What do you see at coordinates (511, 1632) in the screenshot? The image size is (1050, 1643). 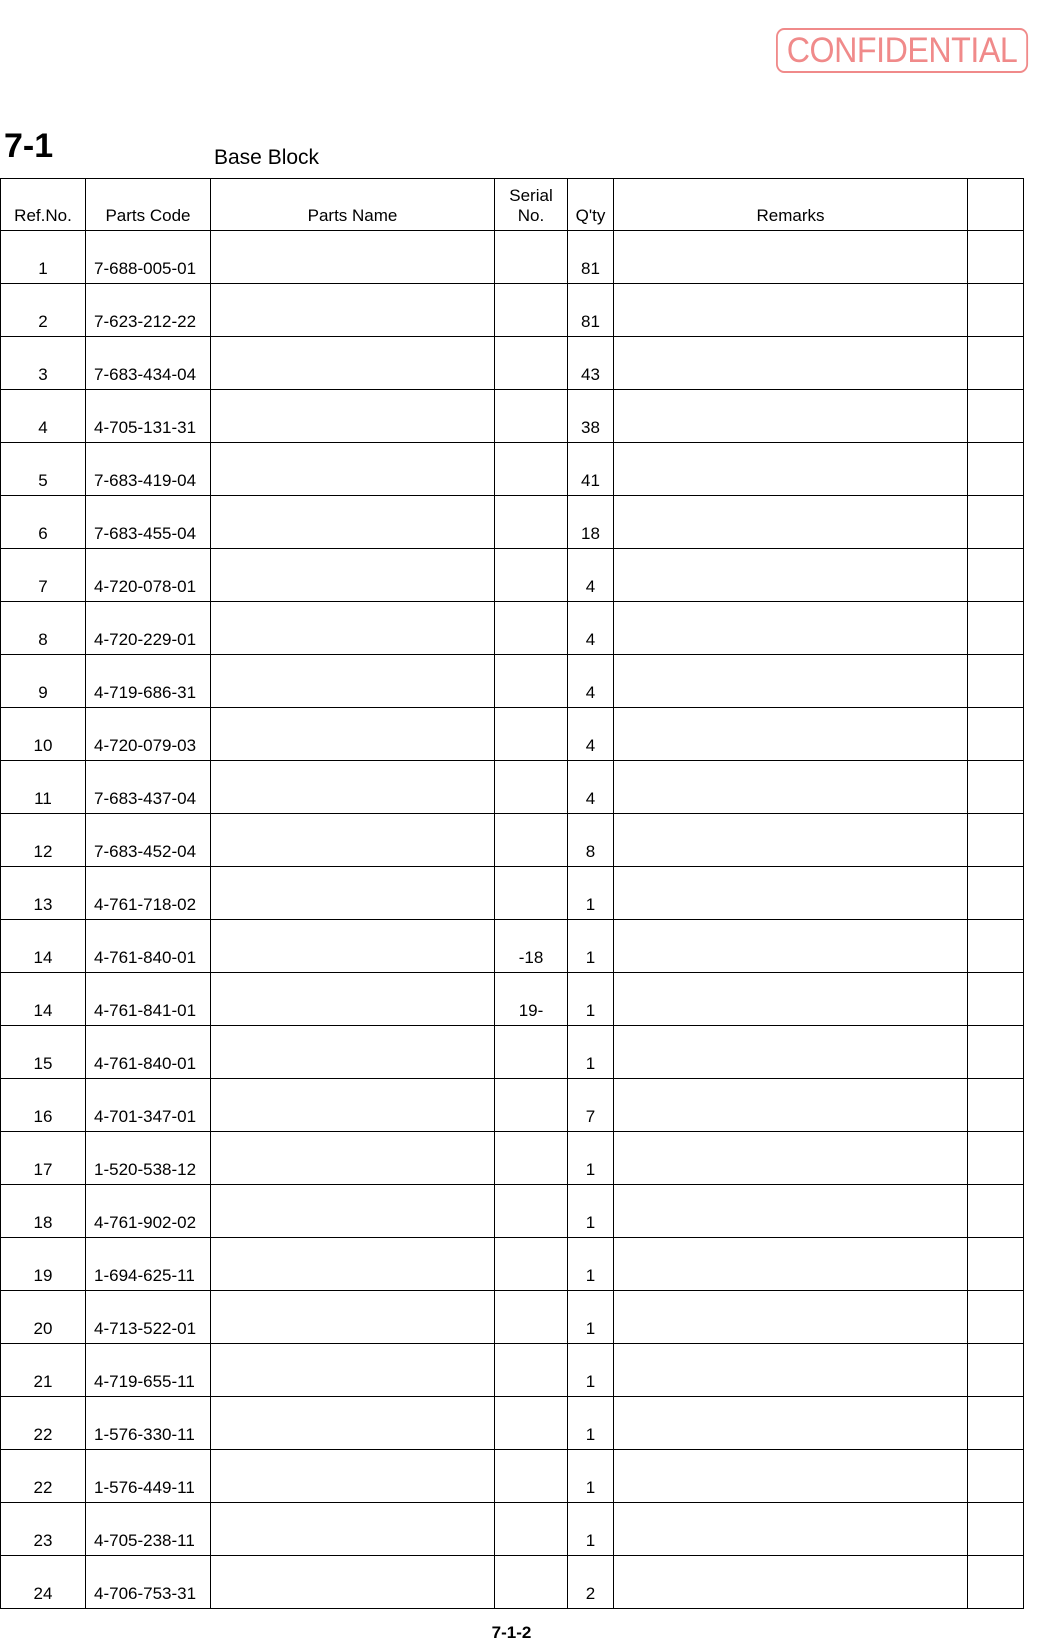 I see `page-number: 7-1-2` at bounding box center [511, 1632].